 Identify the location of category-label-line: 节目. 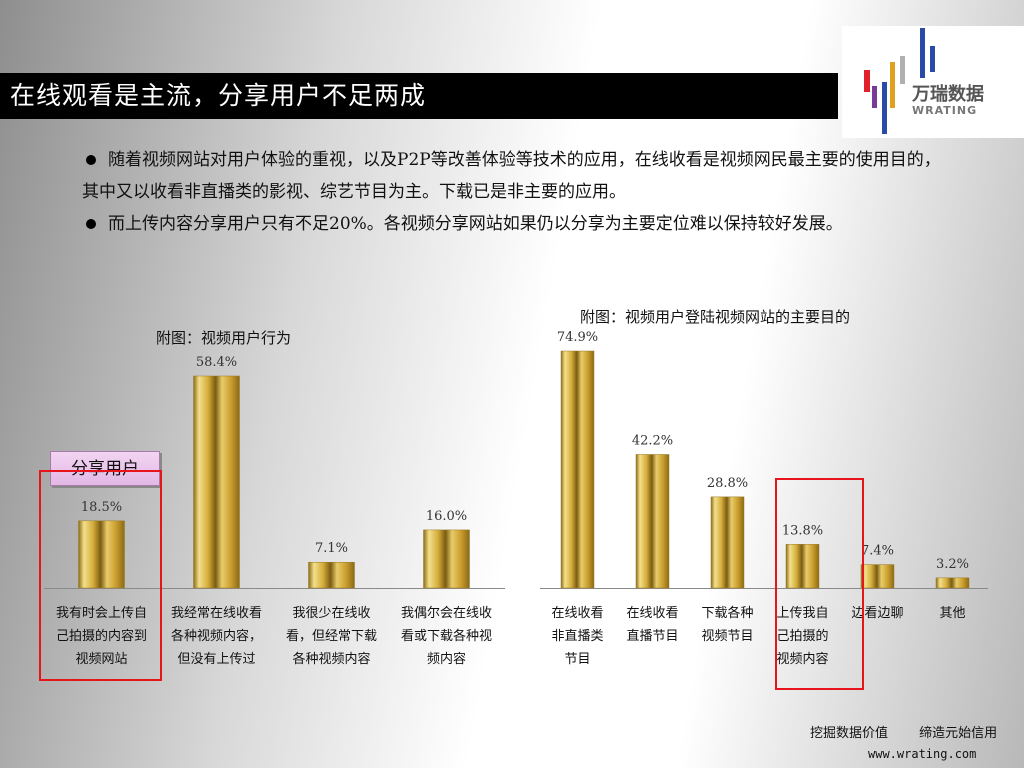
(577, 659).